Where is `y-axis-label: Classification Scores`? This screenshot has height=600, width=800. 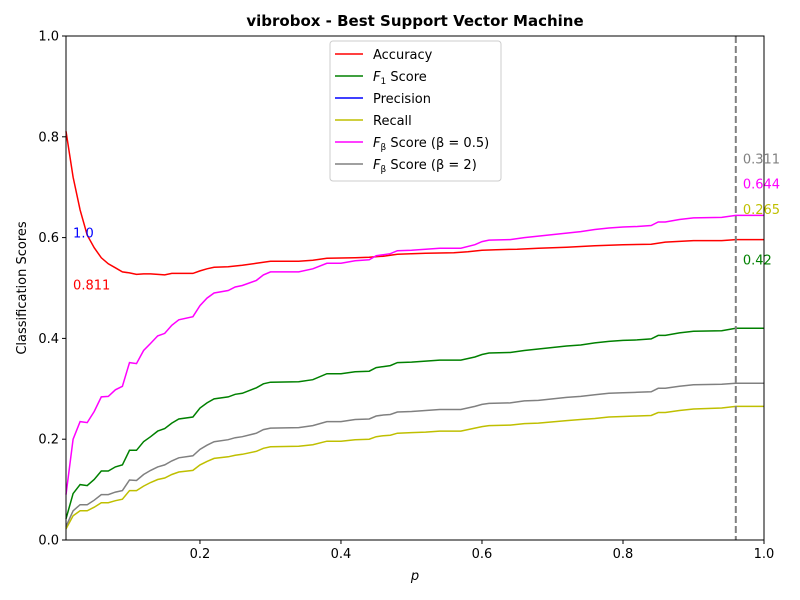
y-axis-label: Classification Scores is located at coordinates (22, 288).